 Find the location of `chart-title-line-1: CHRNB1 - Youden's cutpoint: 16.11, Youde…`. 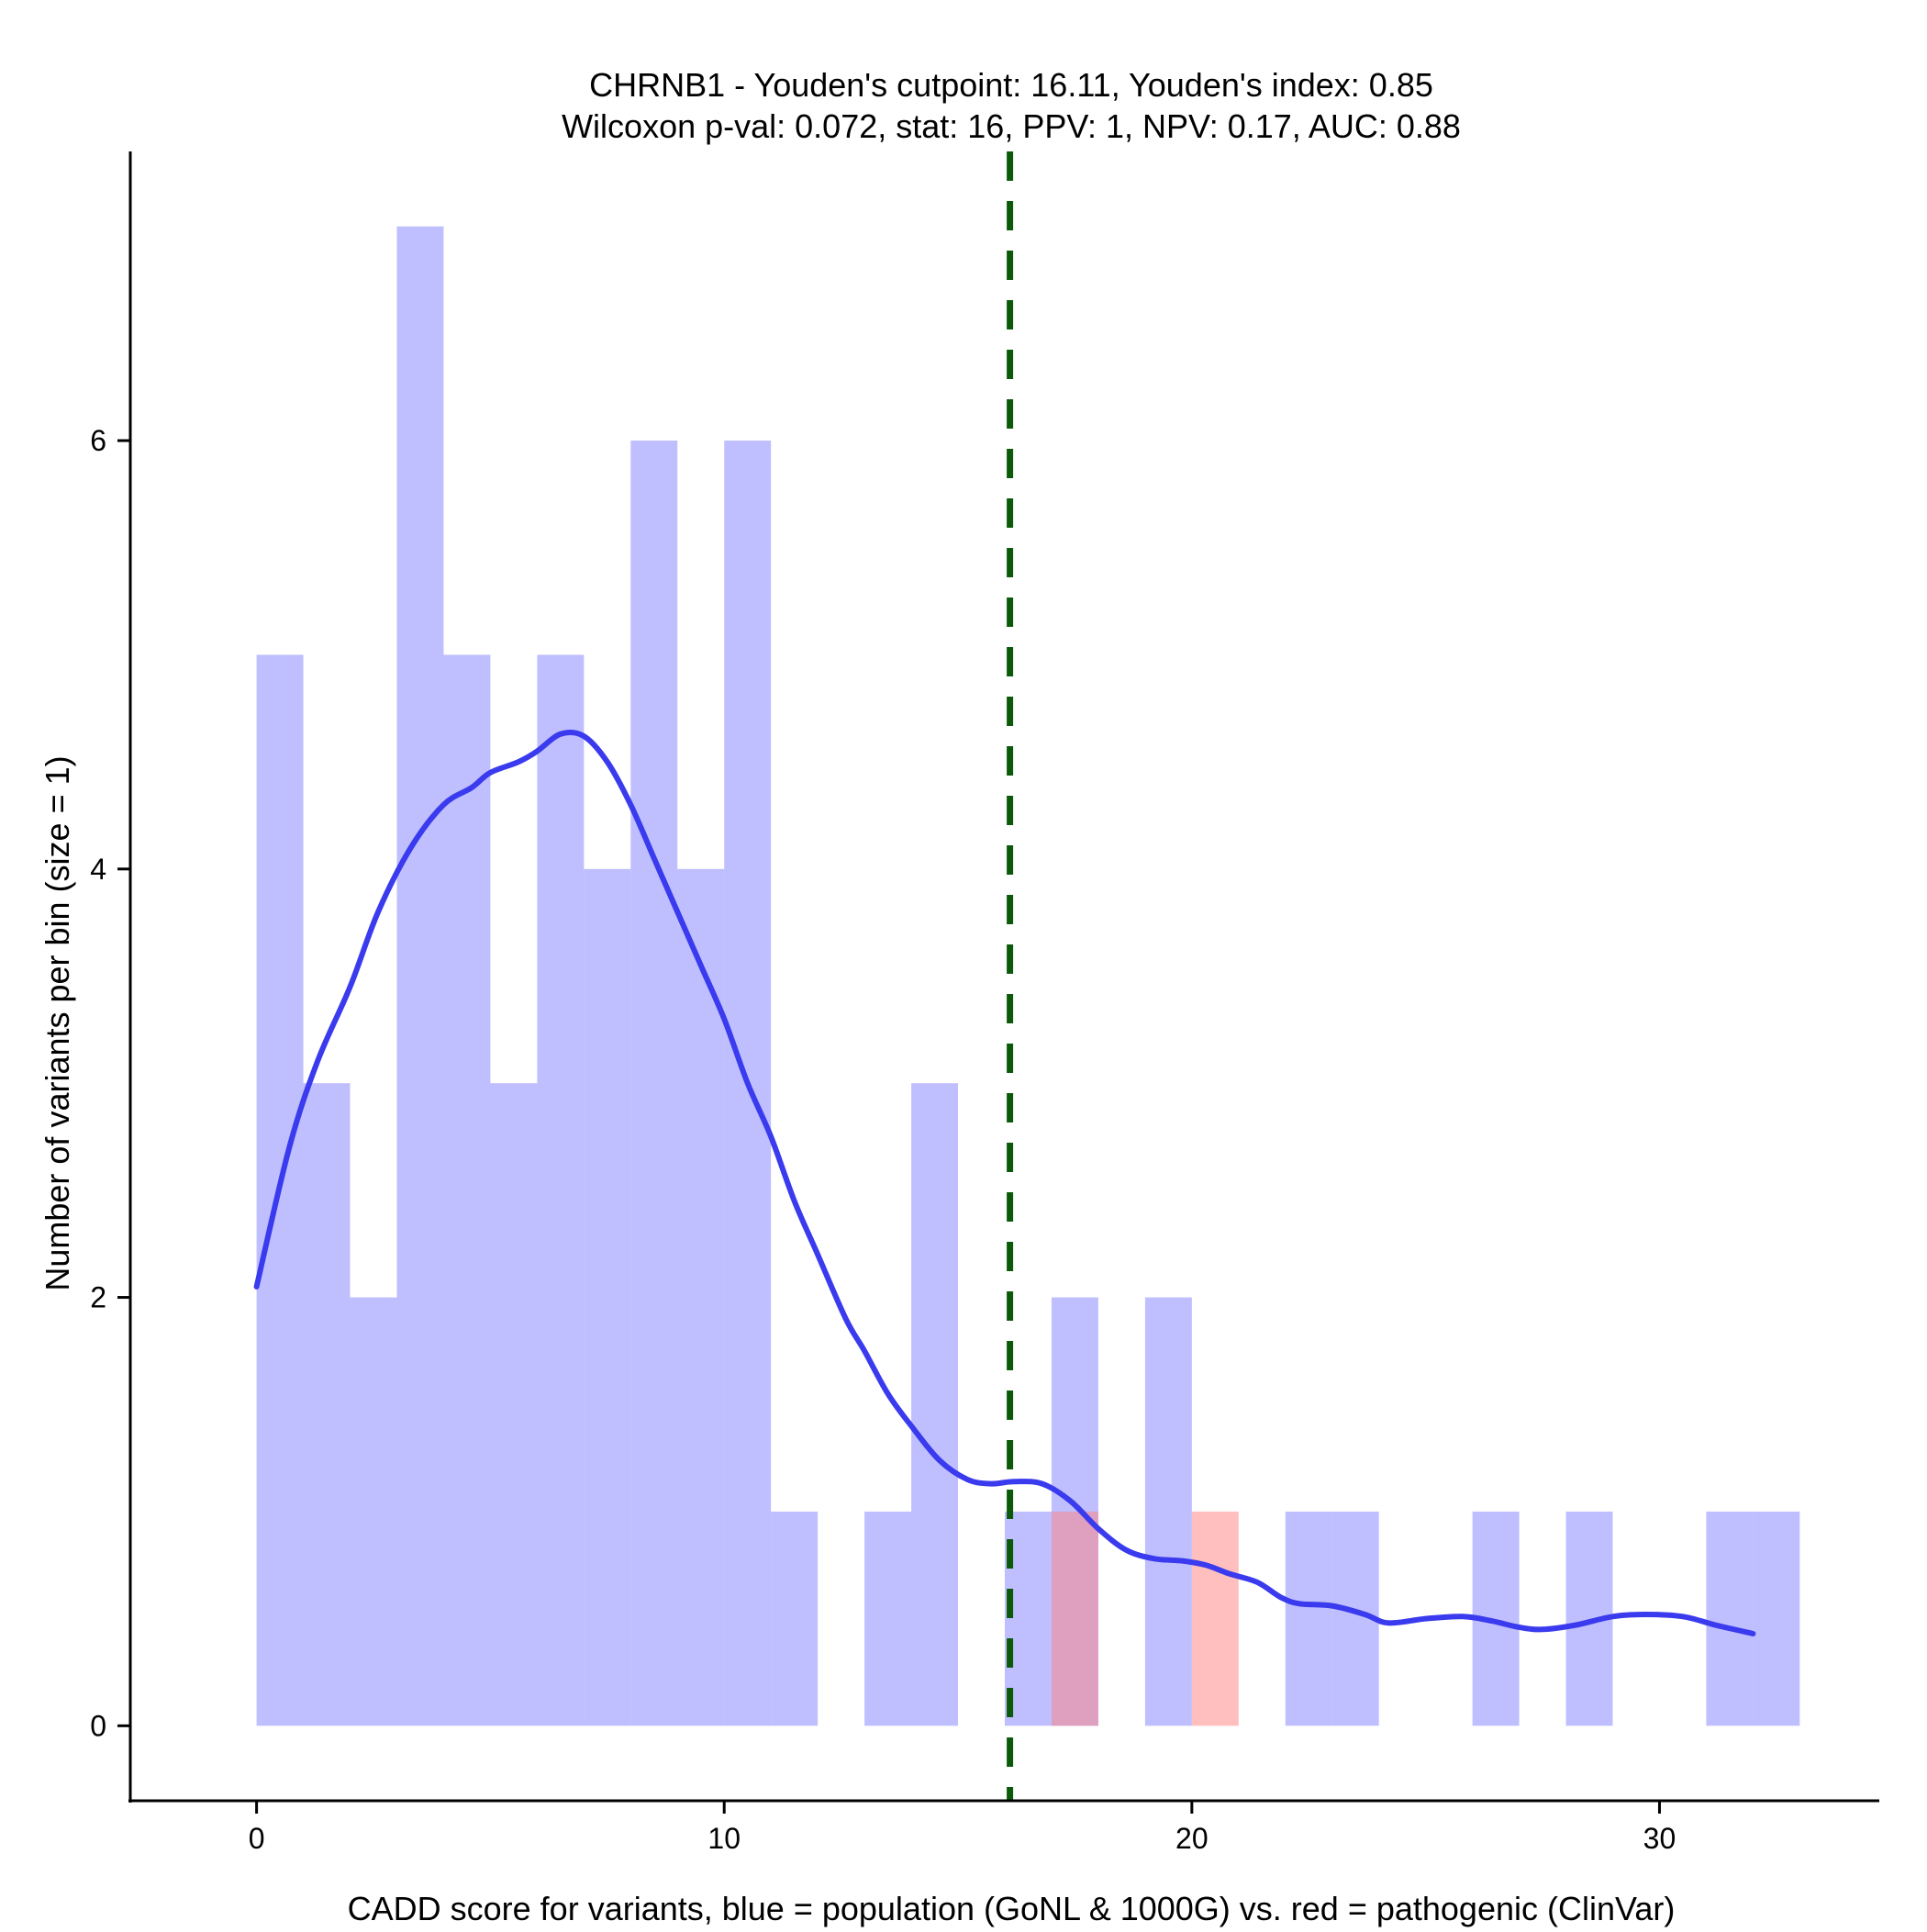

chart-title-line-1: CHRNB1 - Youden's cutpoint: 16.11, Youde… is located at coordinates (1011, 85).